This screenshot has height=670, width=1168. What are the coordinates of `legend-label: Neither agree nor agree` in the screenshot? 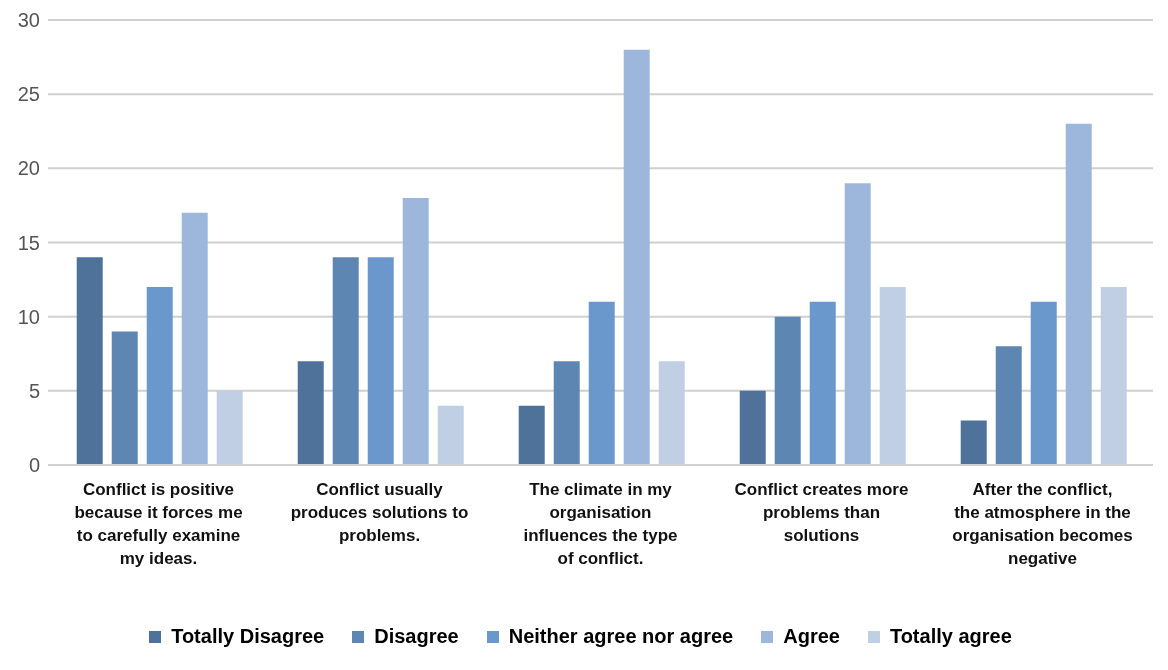 It's located at (621, 636).